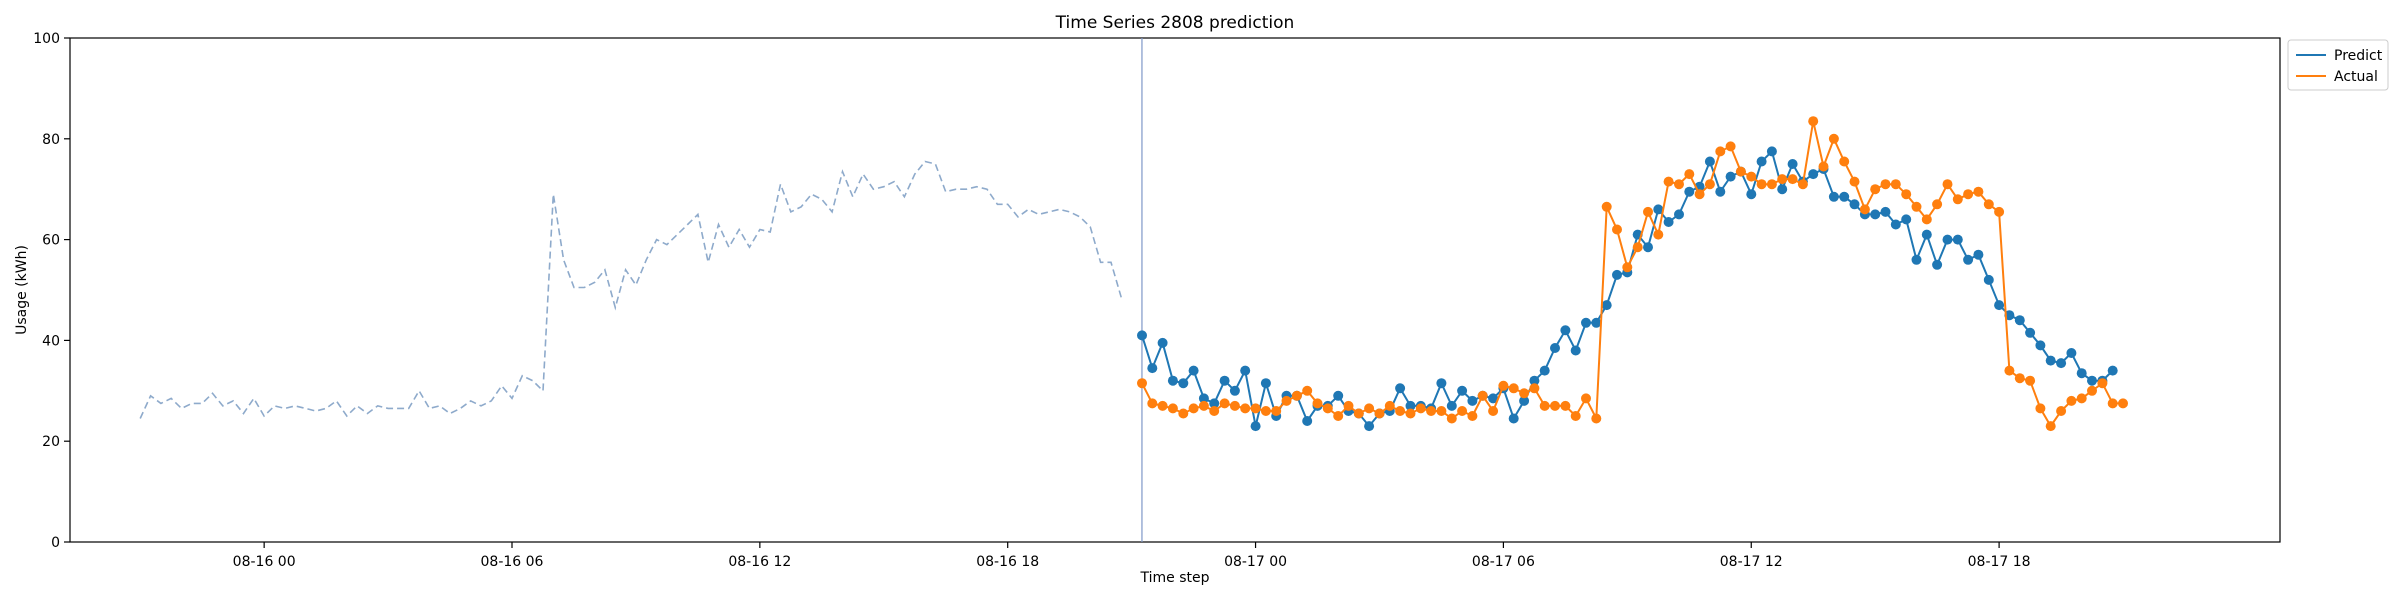  What do you see at coordinates (46, 39) in the screenshot?
I see `y-tick-label: 100` at bounding box center [46, 39].